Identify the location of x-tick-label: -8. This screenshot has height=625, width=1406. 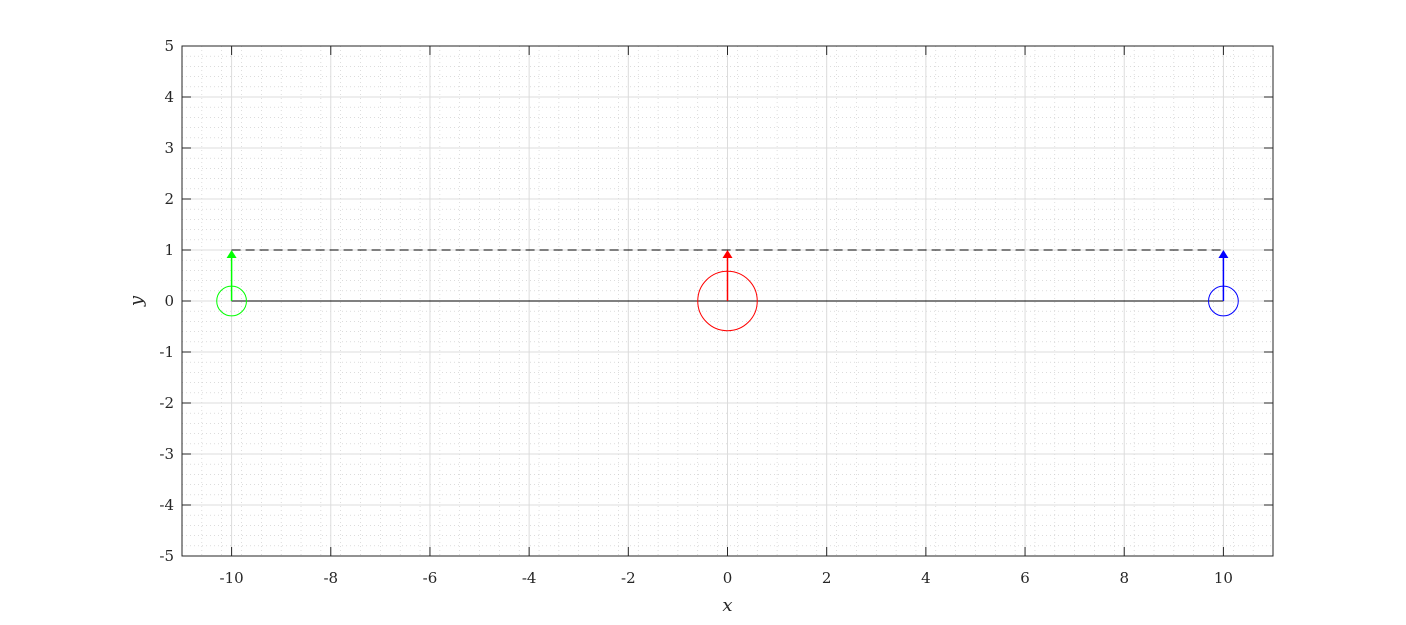
(330, 578).